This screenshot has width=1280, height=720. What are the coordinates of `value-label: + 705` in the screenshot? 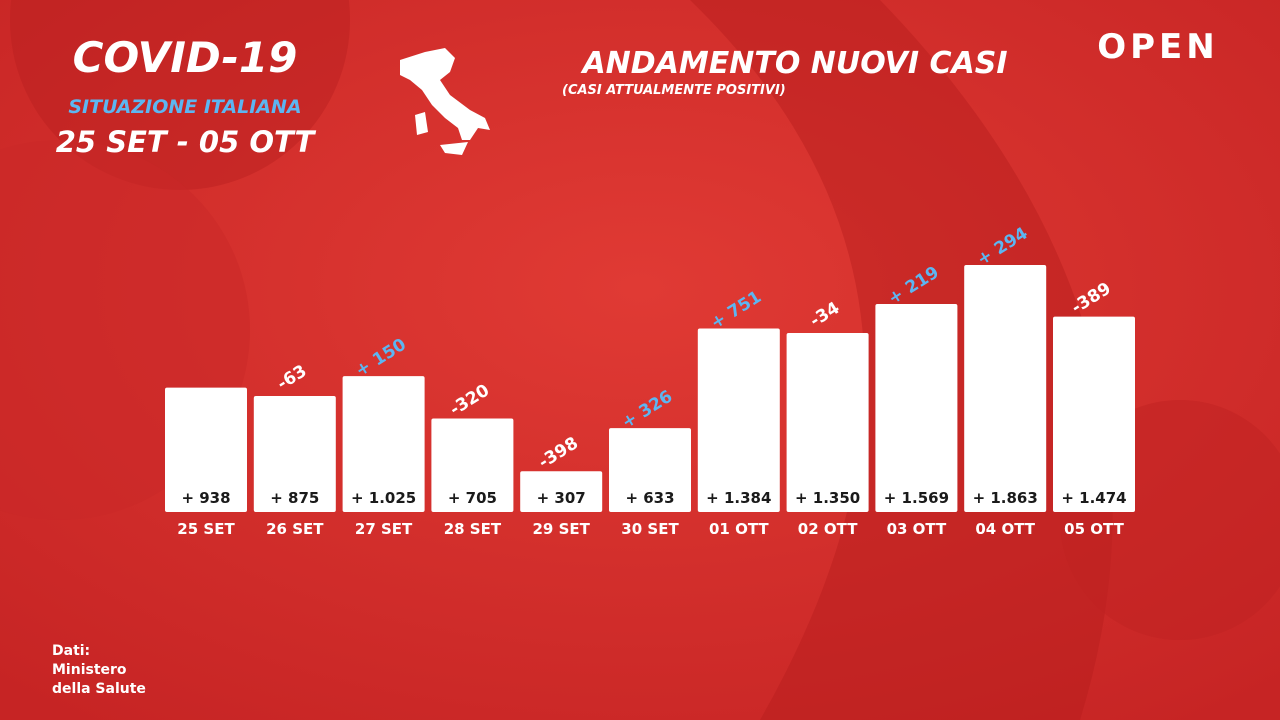 It's located at (472, 498).